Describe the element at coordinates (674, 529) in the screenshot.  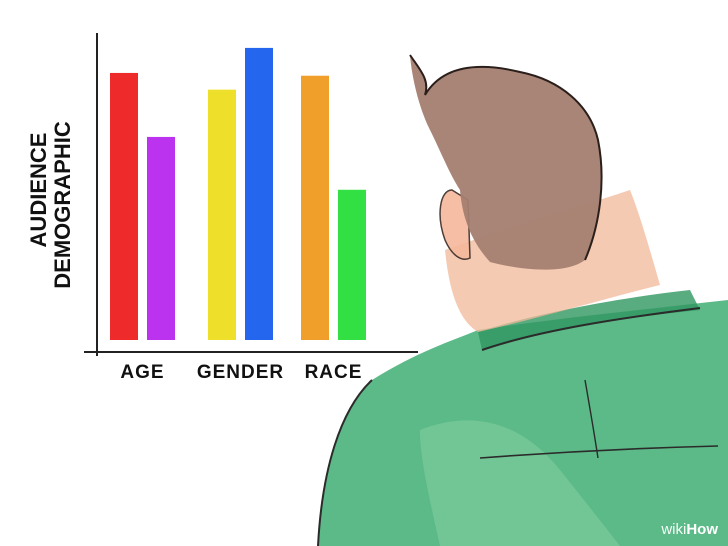
I see `watermark-wiki: wiki` at that location.